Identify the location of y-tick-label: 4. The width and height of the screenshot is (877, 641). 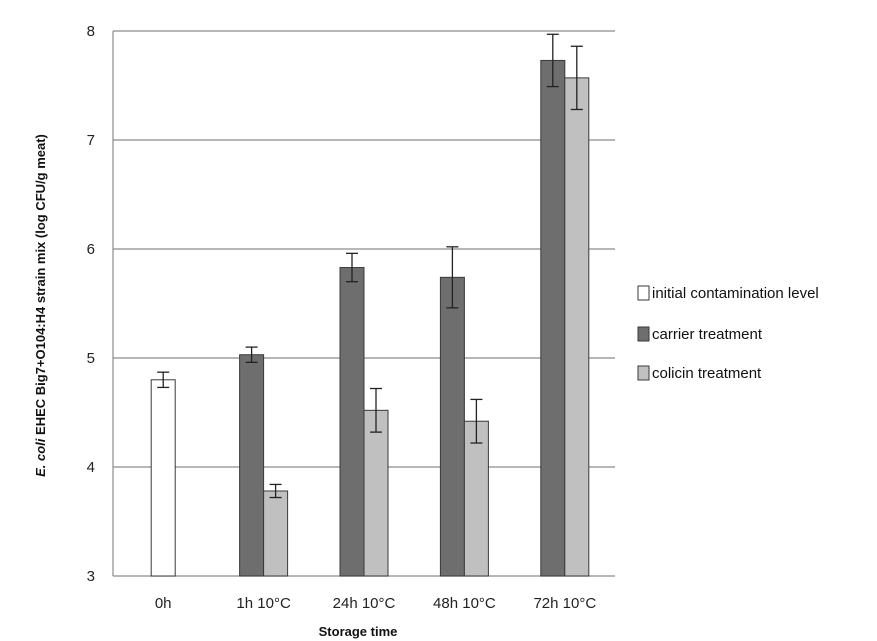
(91, 467).